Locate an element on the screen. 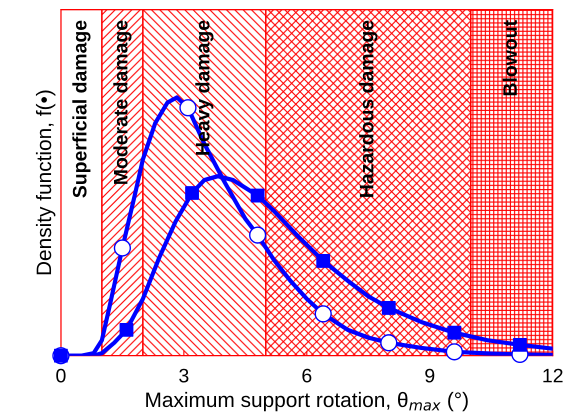 This screenshot has width=564, height=417. x-tick-label: 3 is located at coordinates (183, 375).